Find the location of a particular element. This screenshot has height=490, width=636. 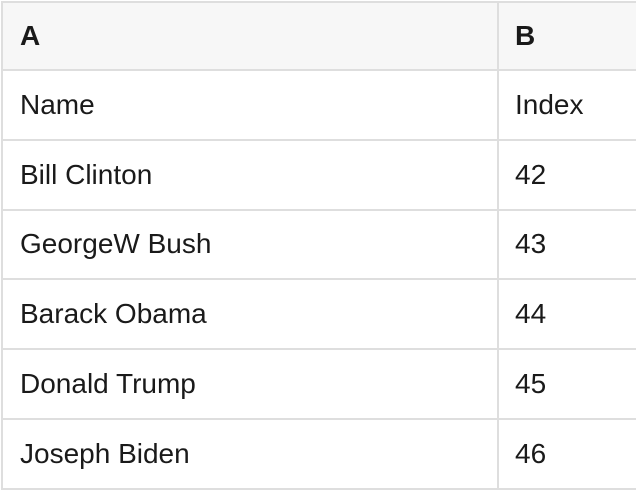

table-row: Joseph Biden 46 is located at coordinates (319, 454).